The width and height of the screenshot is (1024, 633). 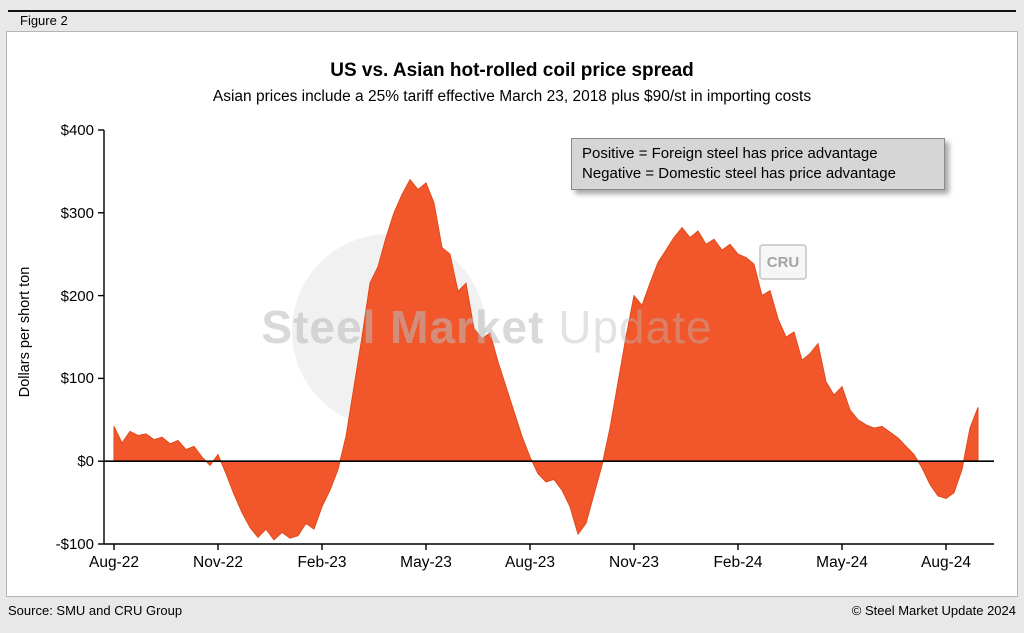 What do you see at coordinates (74, 544) in the screenshot?
I see `y-tick-label: -$100` at bounding box center [74, 544].